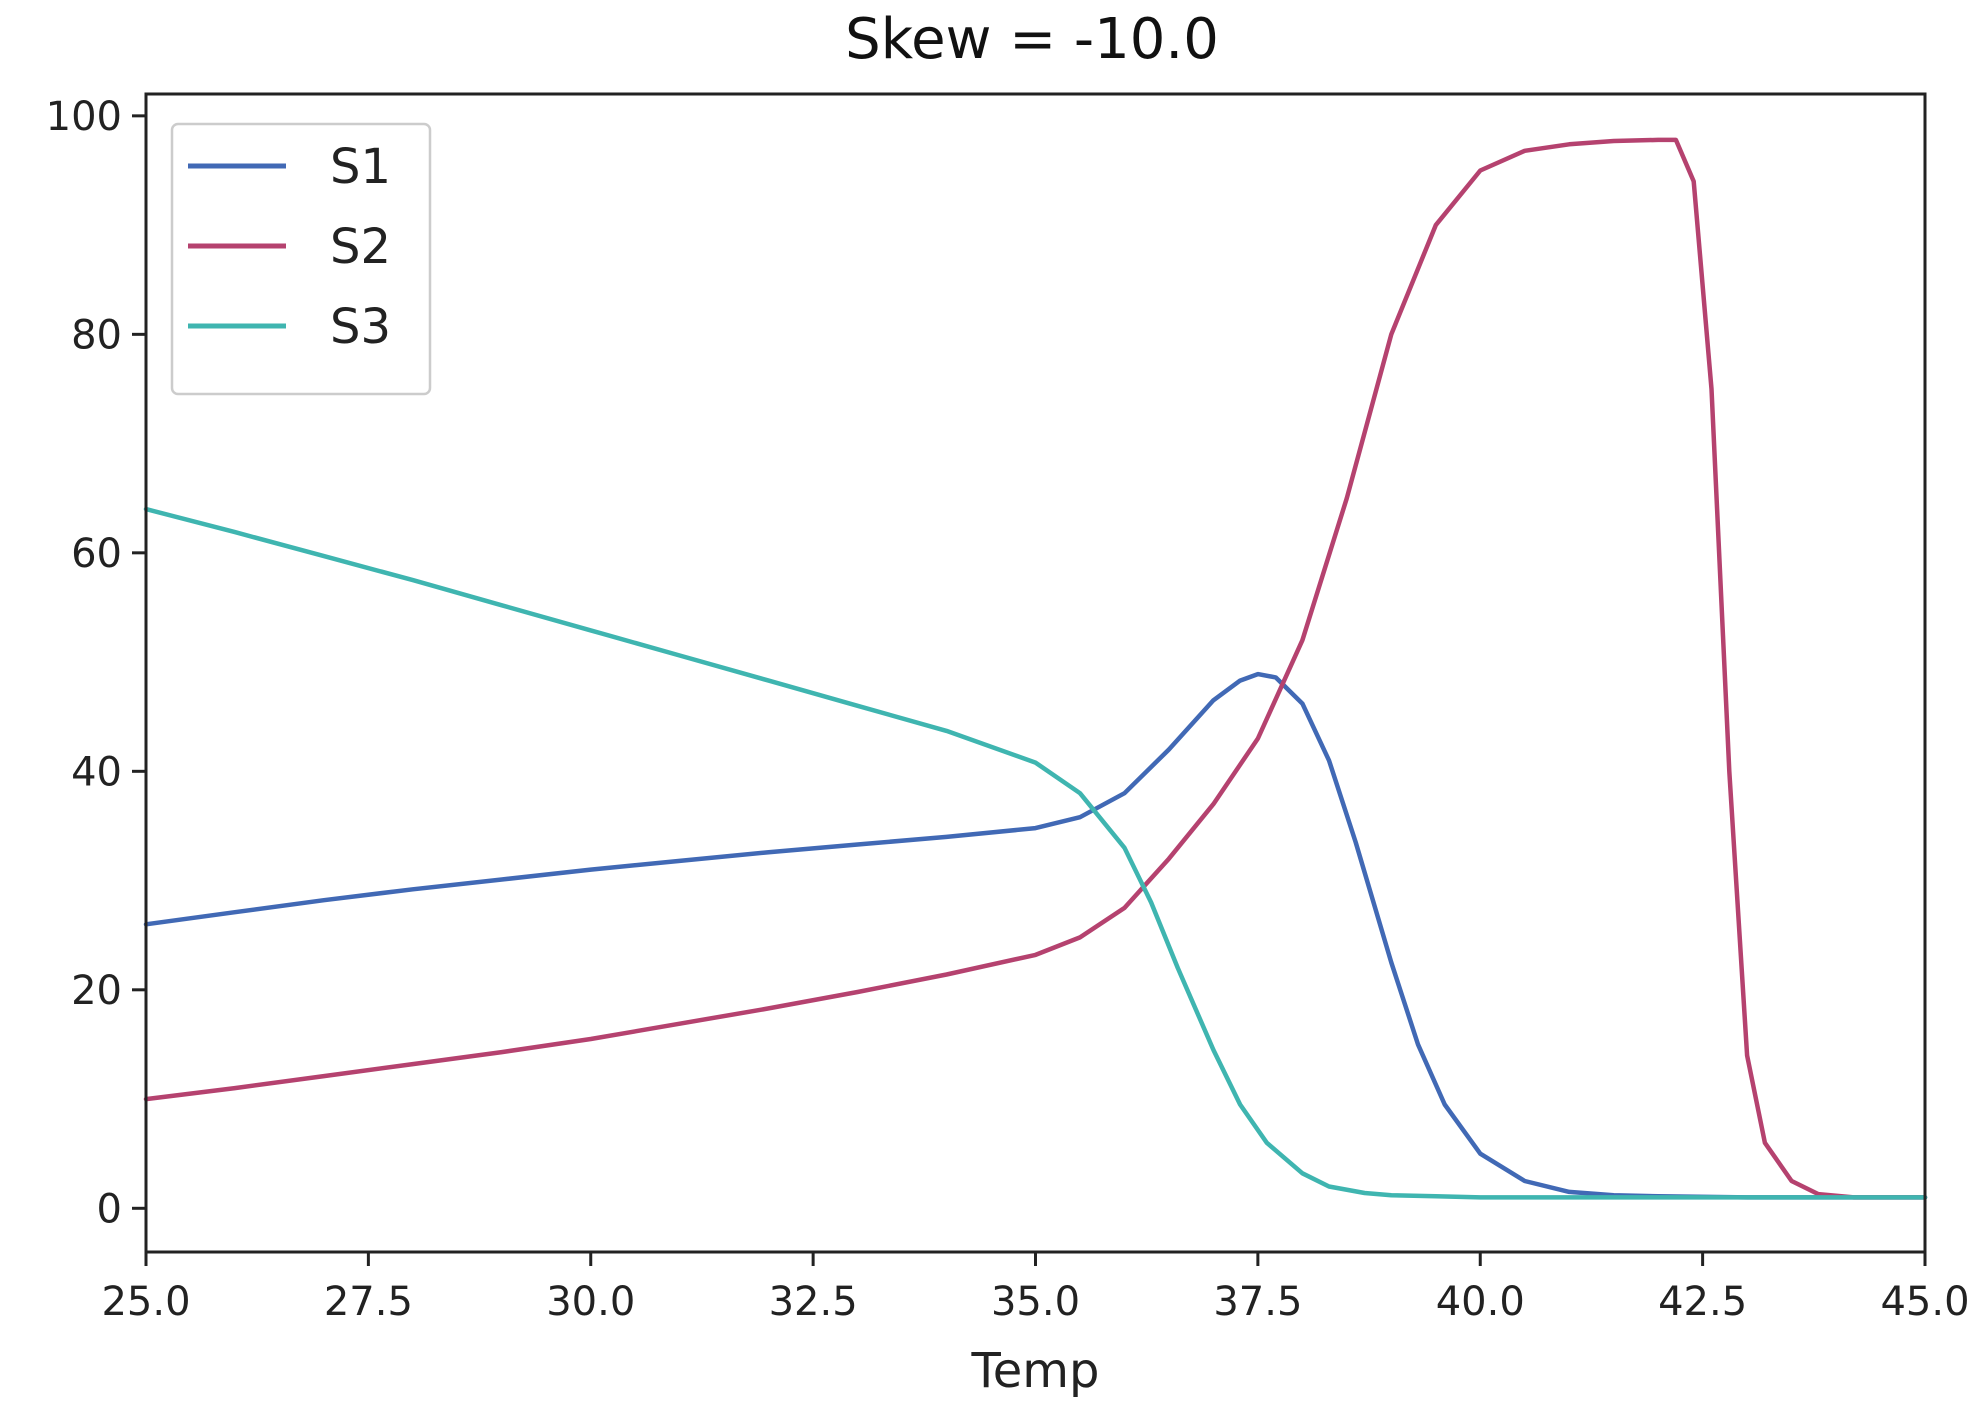 The width and height of the screenshot is (1984, 1421). What do you see at coordinates (1480, 1302) in the screenshot?
I see `x-tick-label: 40.0` at bounding box center [1480, 1302].